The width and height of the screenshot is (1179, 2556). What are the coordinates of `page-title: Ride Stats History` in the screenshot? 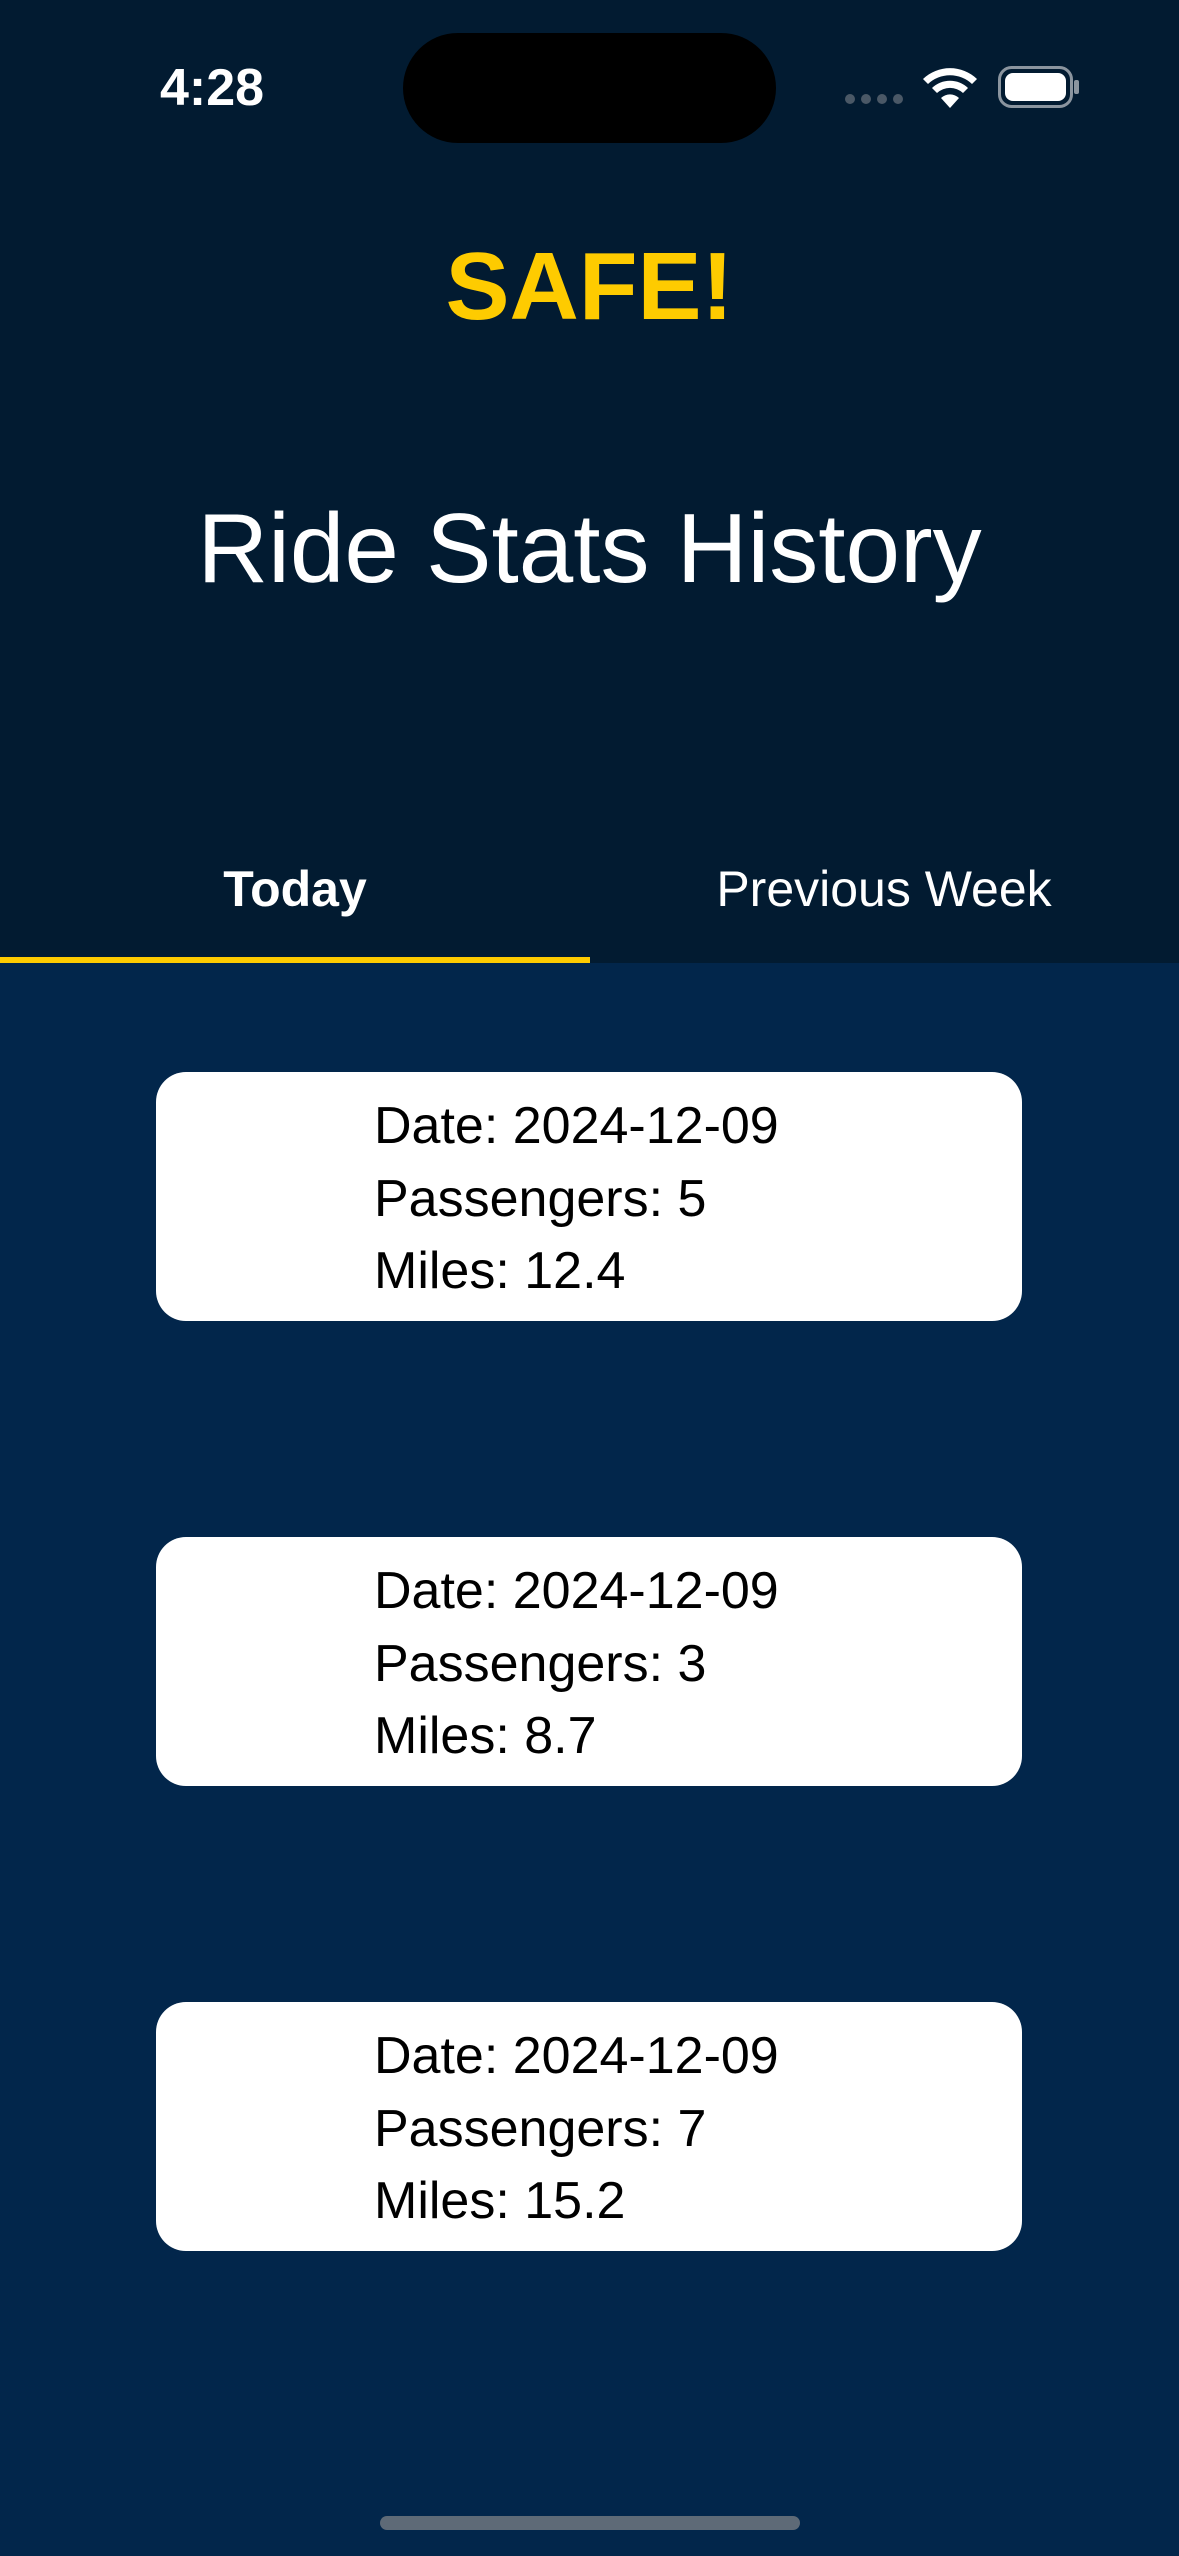 It's located at (589, 548).